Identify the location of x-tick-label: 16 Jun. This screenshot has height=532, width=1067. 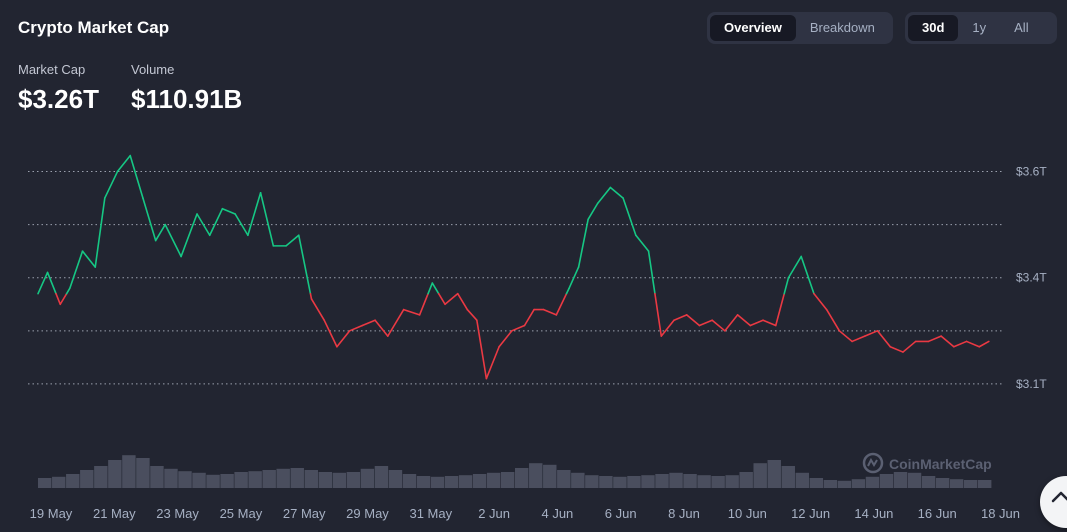
(937, 513).